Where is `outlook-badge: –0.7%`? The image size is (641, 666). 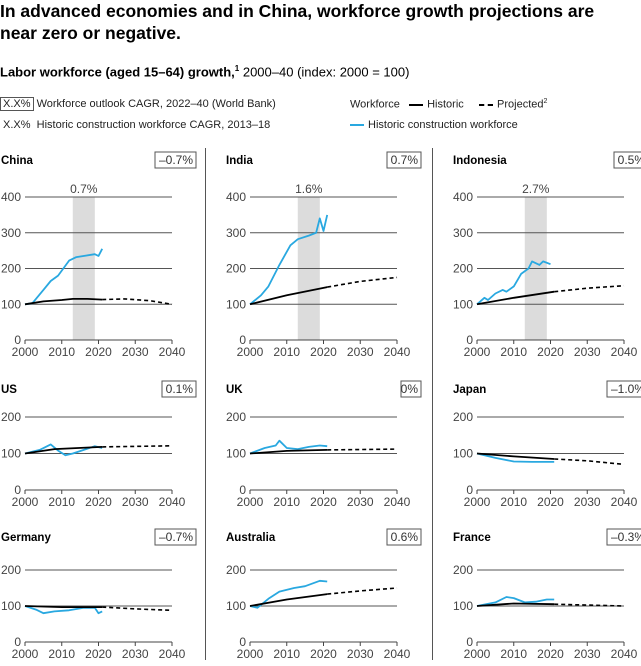
outlook-badge: –0.7% is located at coordinates (176, 160).